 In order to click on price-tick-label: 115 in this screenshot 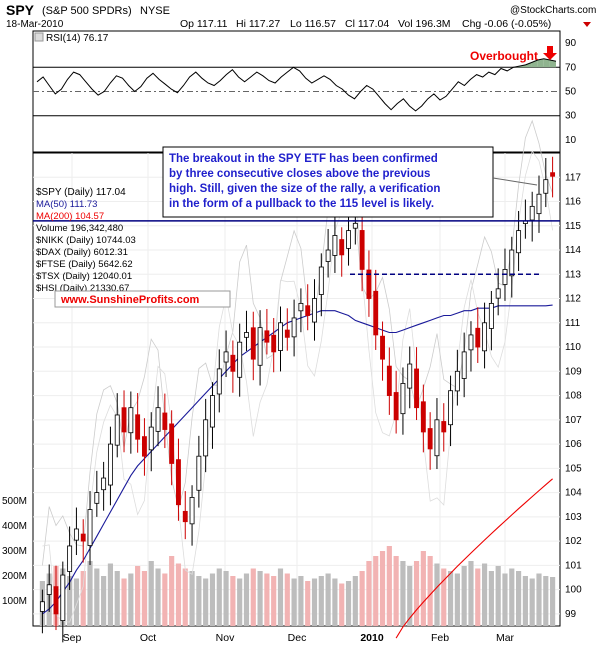, I will do `click(573, 226)`.